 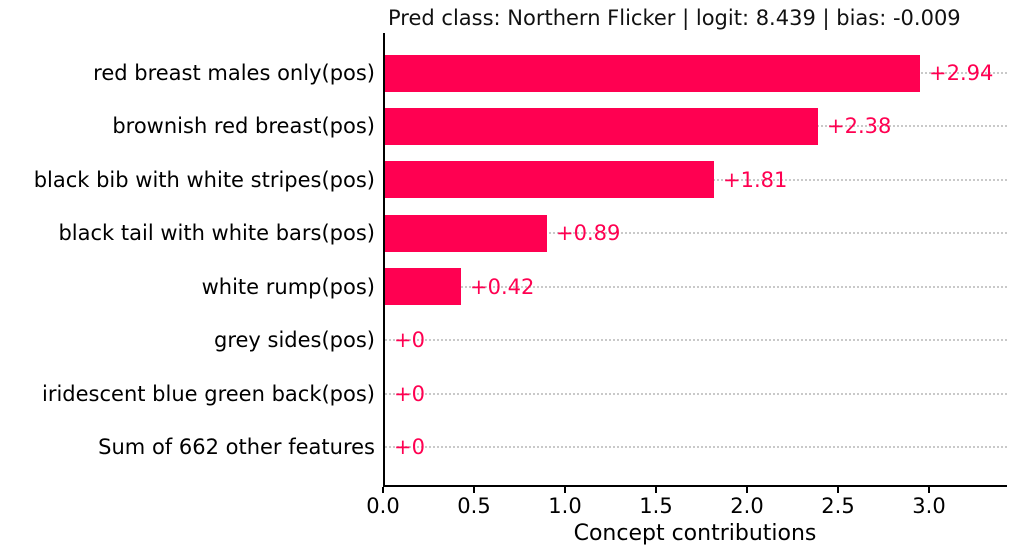 What do you see at coordinates (409, 340) in the screenshot?
I see `value-label-5: +0` at bounding box center [409, 340].